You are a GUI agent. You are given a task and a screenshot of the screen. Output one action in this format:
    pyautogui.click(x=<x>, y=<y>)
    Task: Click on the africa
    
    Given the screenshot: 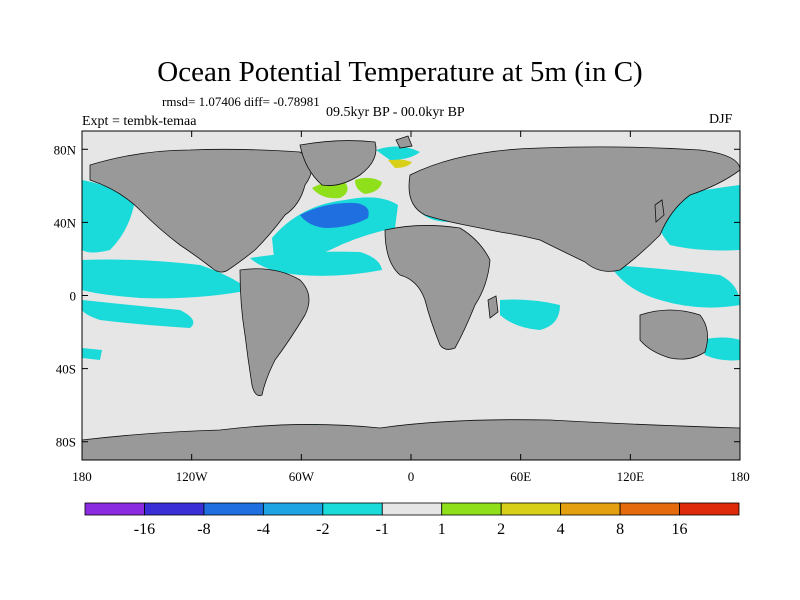 What is the action you would take?
    pyautogui.click(x=437, y=287)
    